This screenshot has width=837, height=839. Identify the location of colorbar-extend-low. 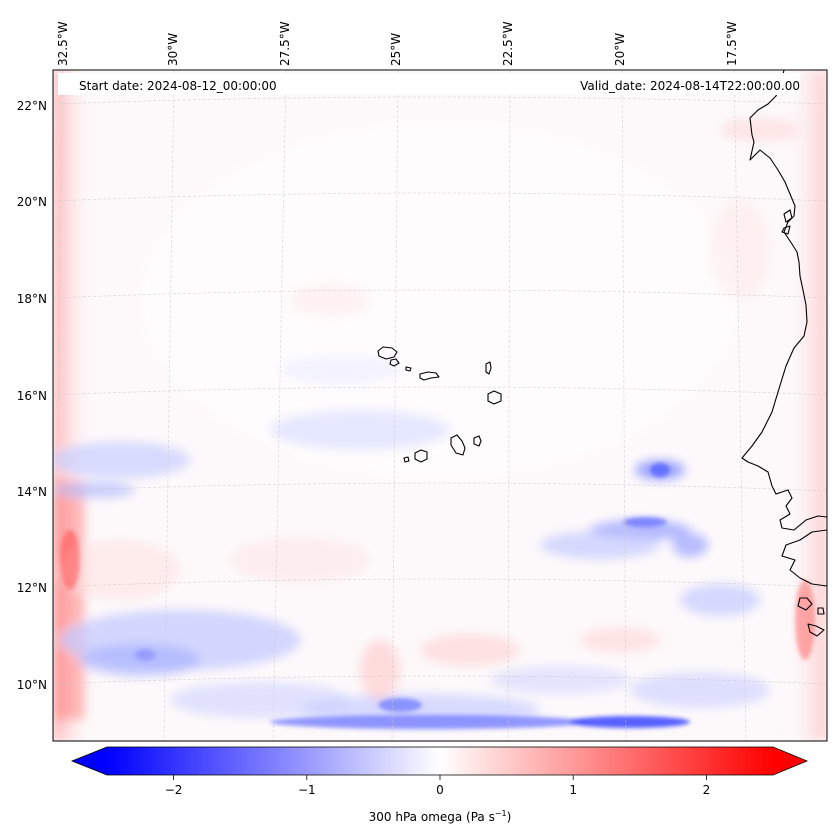
(89, 761).